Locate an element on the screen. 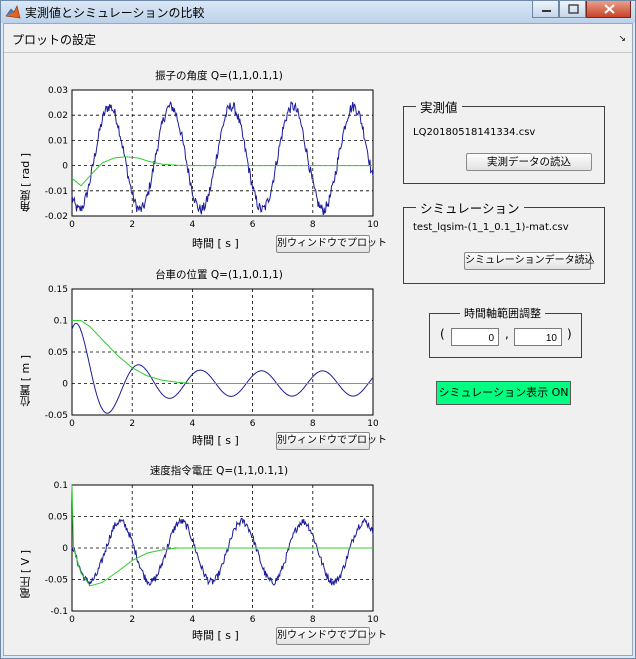 The height and width of the screenshot is (659, 636). y-tick-label: -0.02 is located at coordinates (56, 217).